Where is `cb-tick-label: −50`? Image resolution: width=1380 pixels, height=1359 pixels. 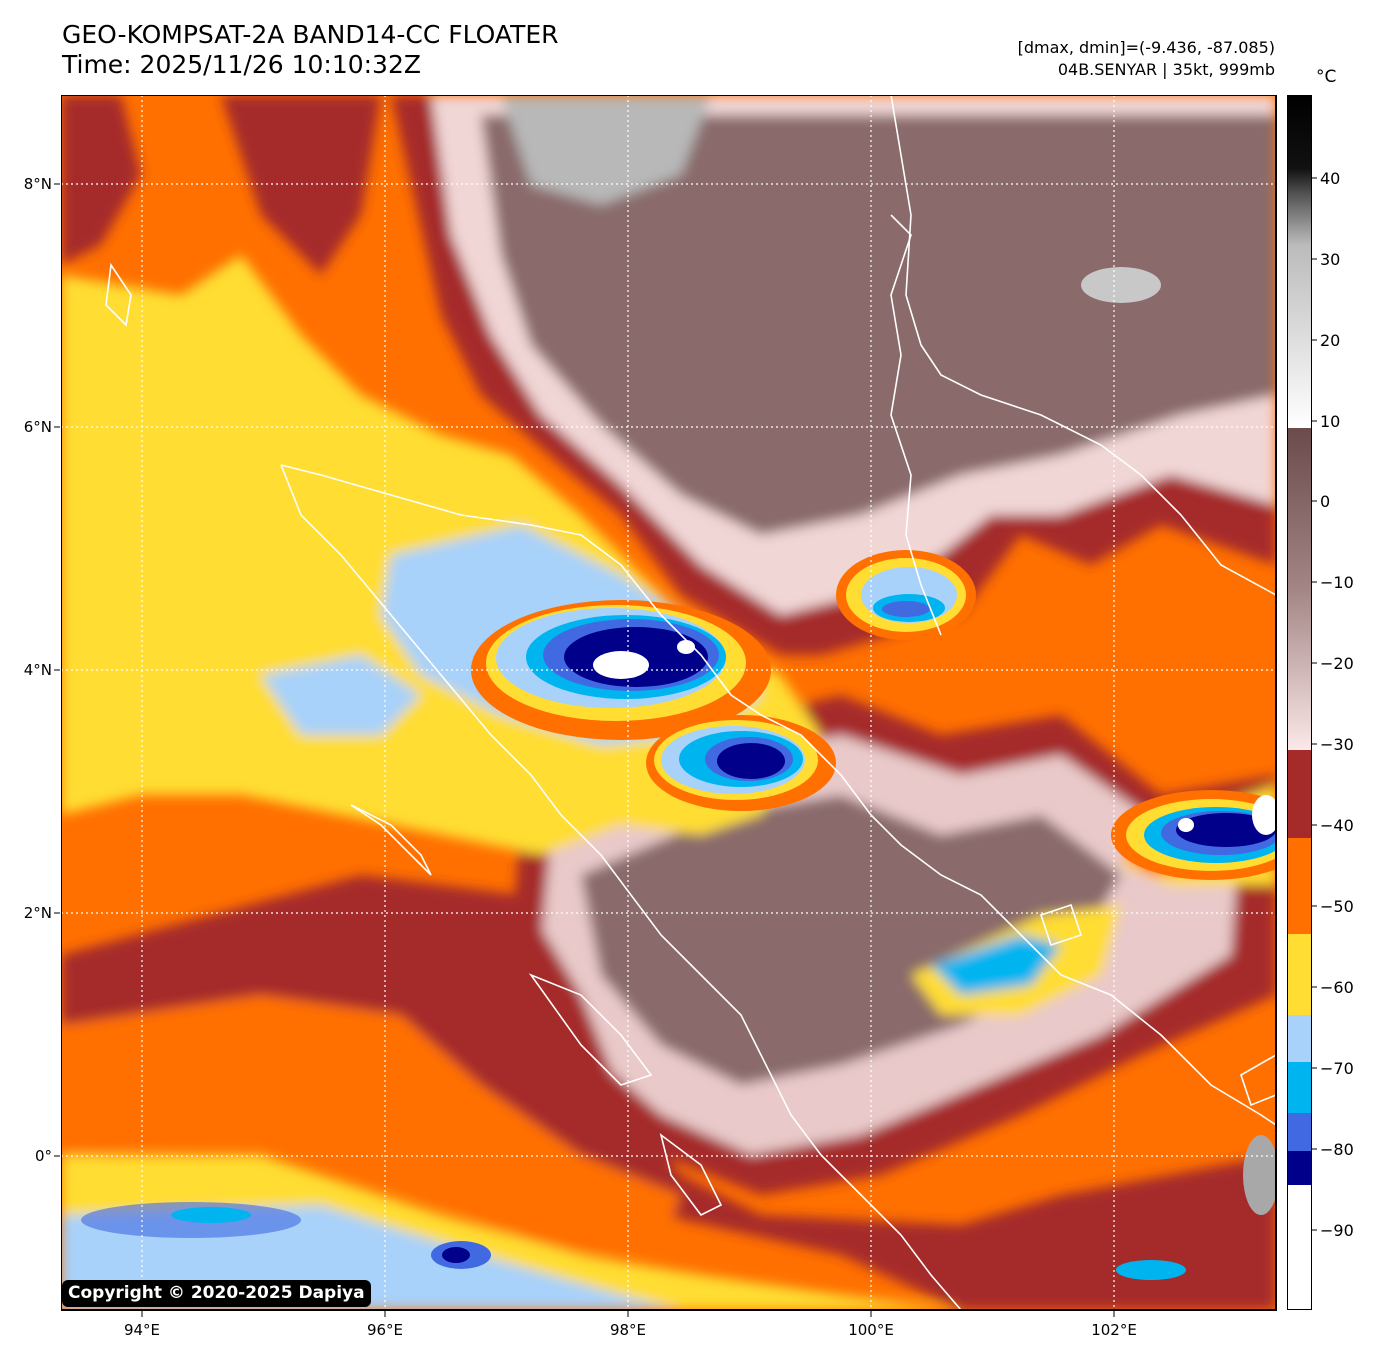
cb-tick-label: −50 is located at coordinates (1337, 906).